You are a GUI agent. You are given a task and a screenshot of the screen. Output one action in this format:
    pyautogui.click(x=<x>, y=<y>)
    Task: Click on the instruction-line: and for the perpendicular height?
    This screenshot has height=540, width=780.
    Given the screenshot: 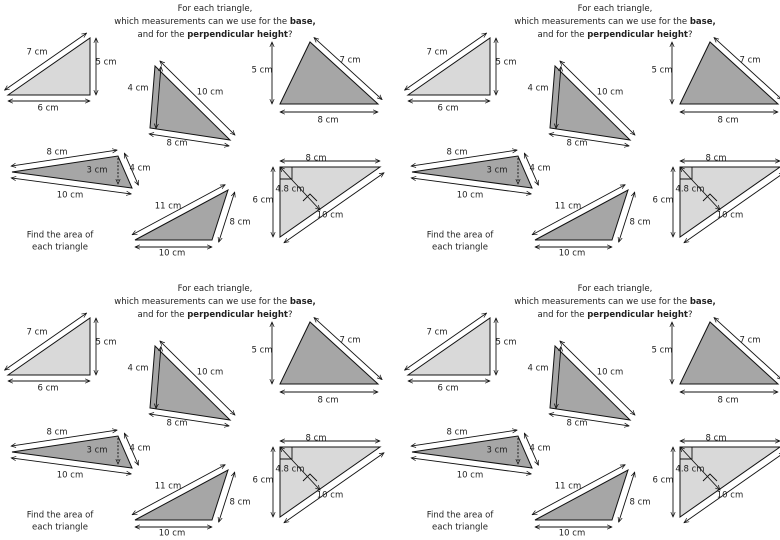 What is the action you would take?
    pyautogui.click(x=214, y=35)
    